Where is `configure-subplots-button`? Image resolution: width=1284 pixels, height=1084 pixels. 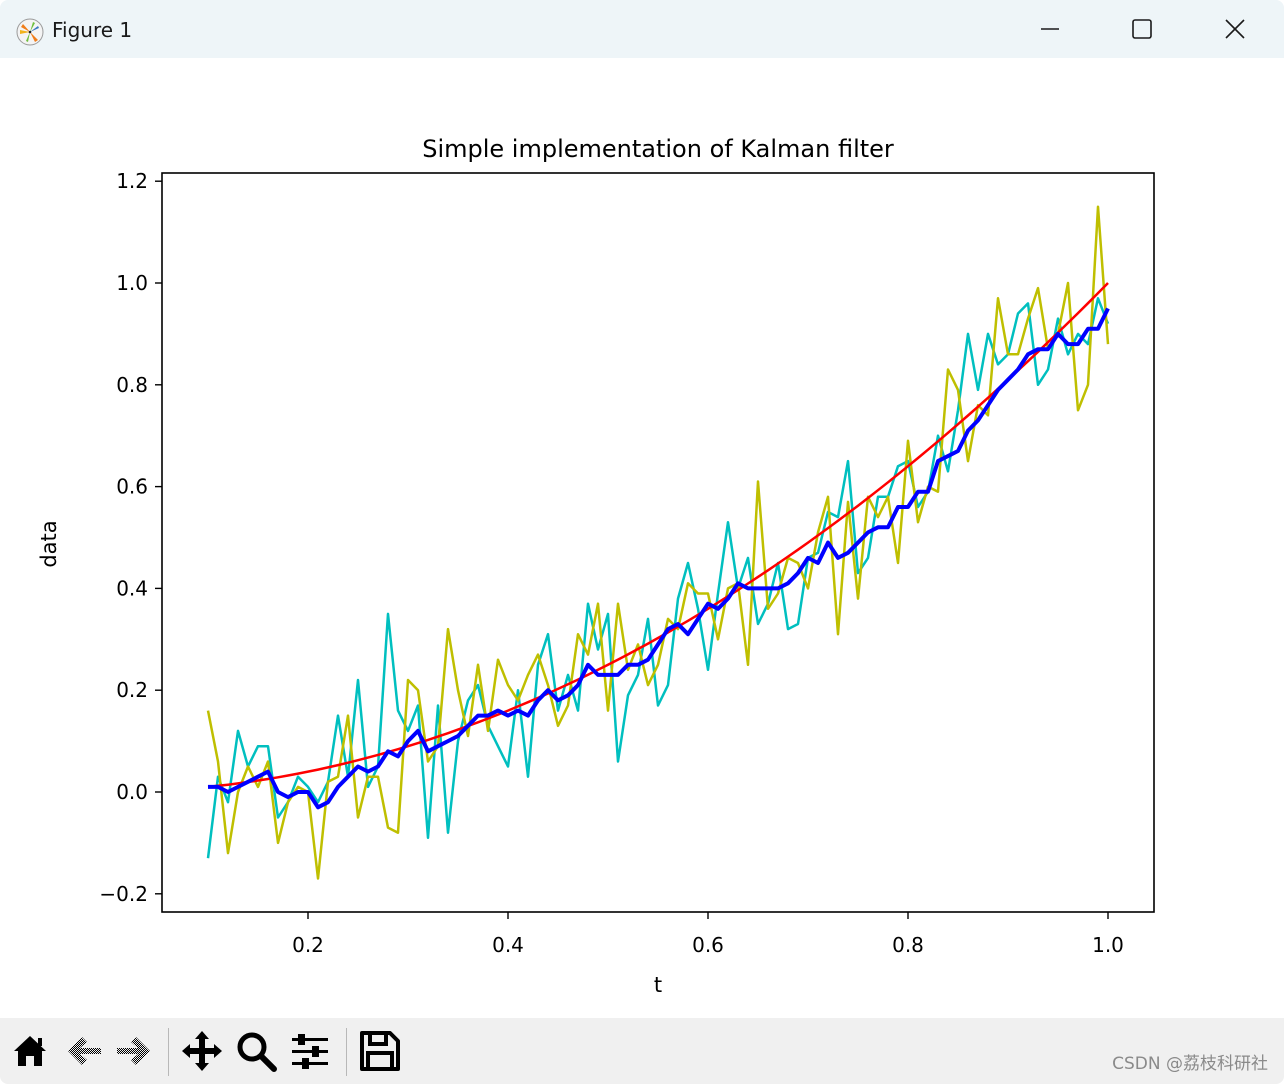 configure-subplots-button is located at coordinates (310, 1051).